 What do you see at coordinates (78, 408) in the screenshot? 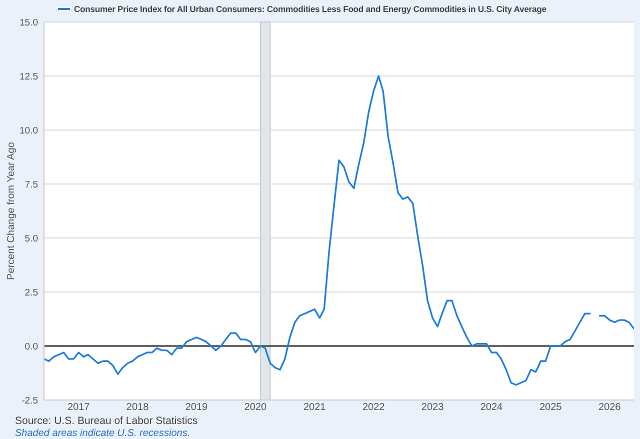
I see `x-tick-label: 2017` at bounding box center [78, 408].